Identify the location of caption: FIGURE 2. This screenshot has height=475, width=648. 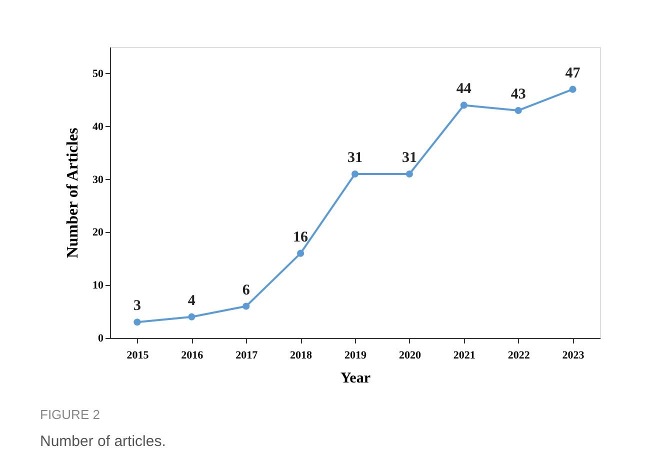
(70, 414).